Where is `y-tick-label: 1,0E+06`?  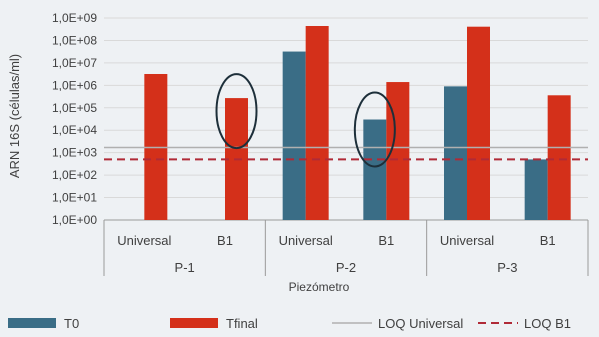 y-tick-label: 1,0E+06 is located at coordinates (74, 85).